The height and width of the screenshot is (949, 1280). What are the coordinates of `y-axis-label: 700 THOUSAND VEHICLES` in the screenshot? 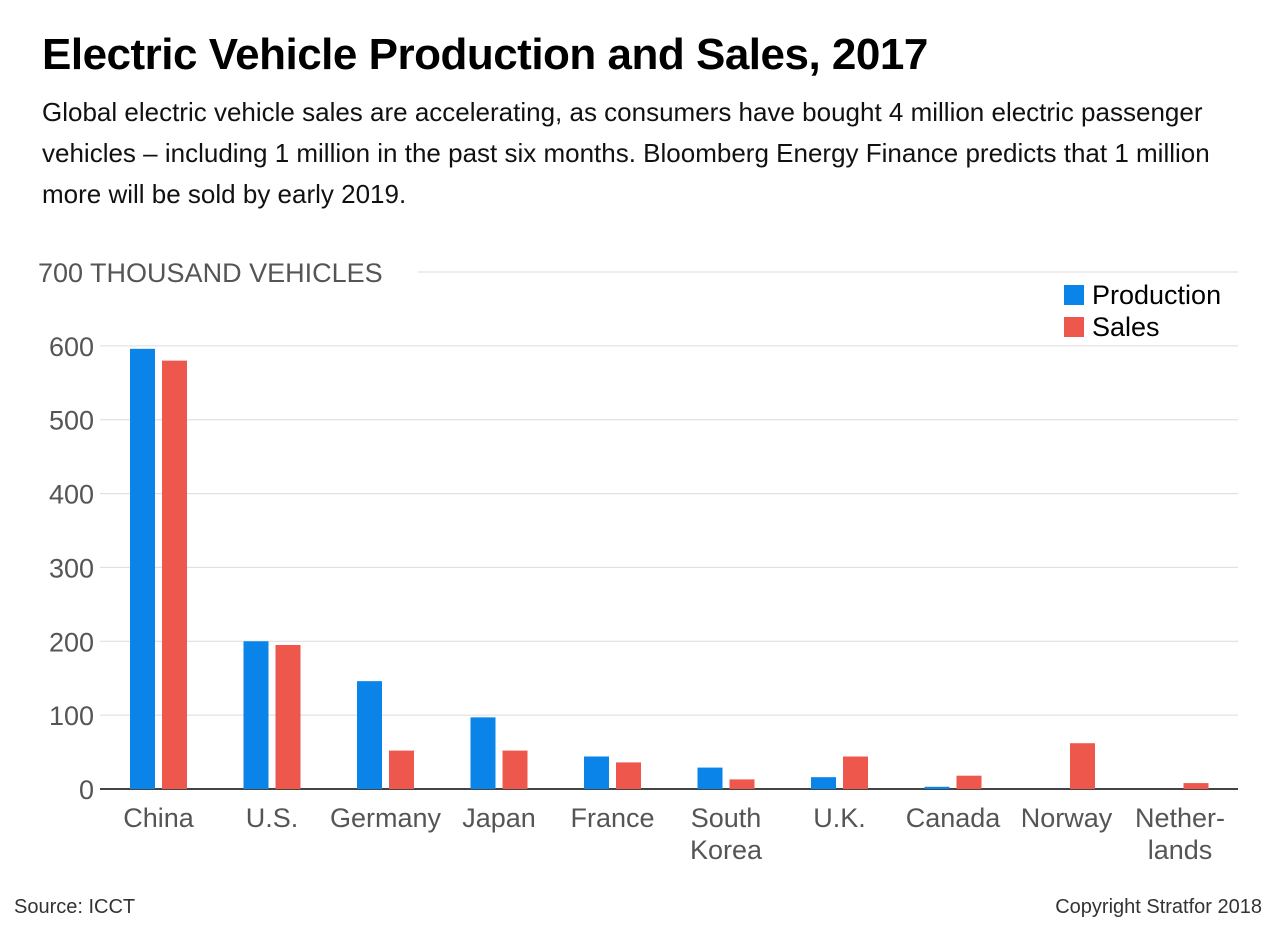 It's located at (210, 273).